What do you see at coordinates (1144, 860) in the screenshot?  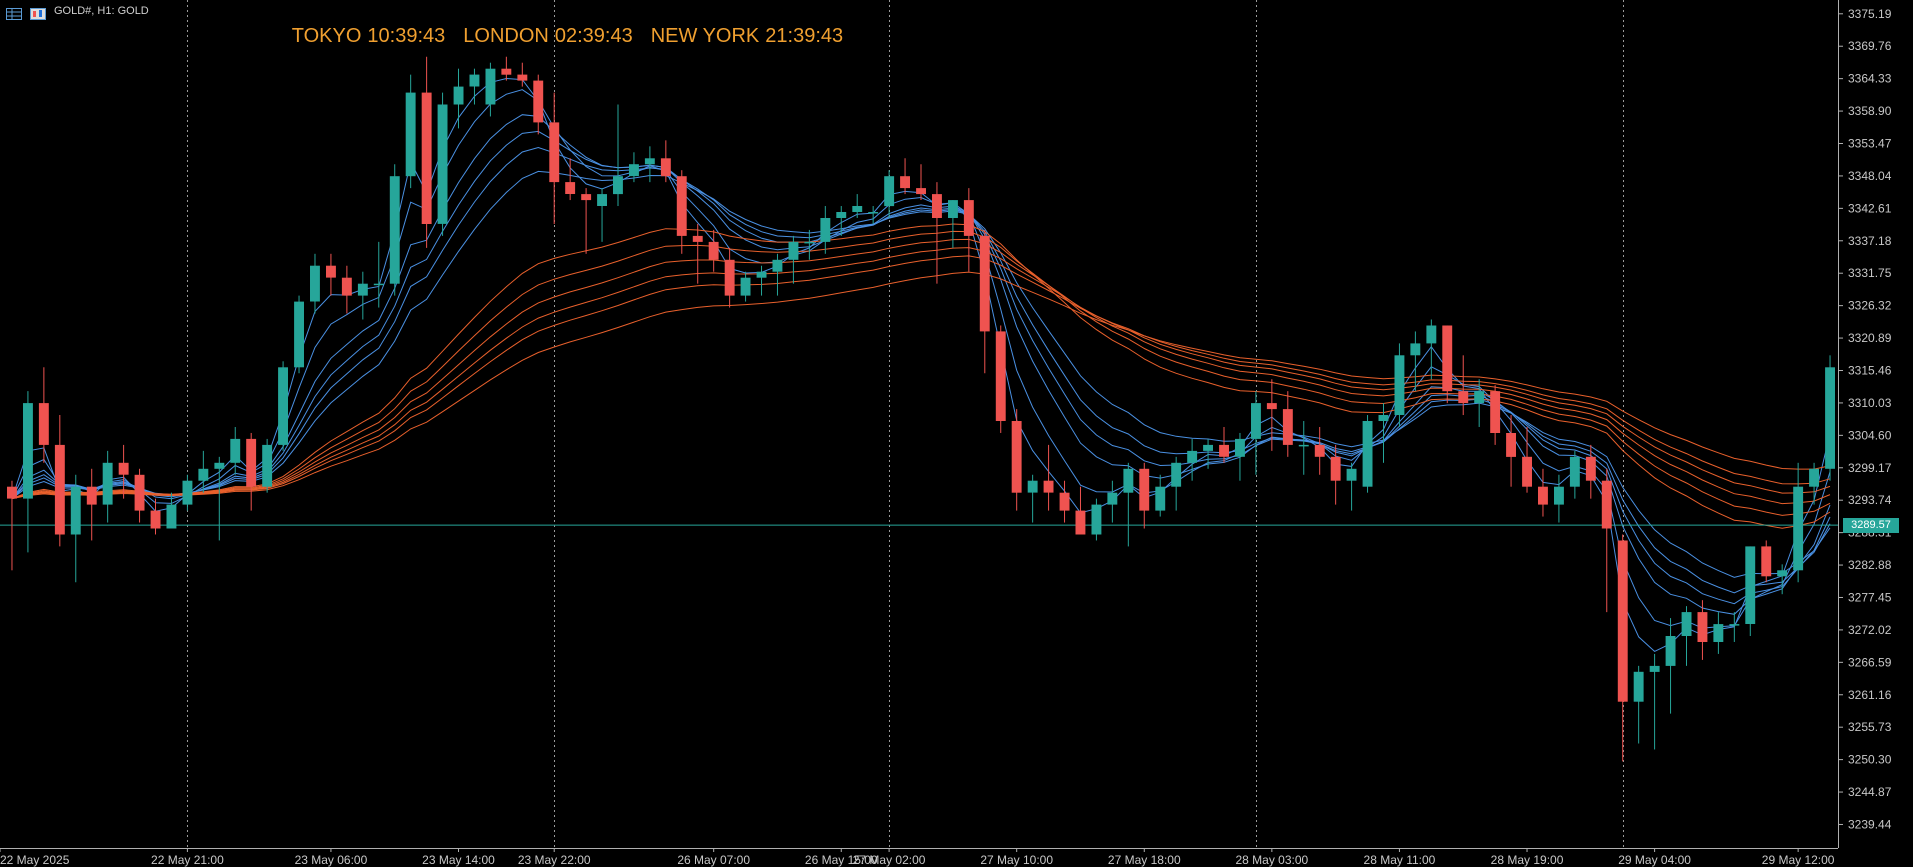 I see `x-tick-label: 27 May 18:00` at bounding box center [1144, 860].